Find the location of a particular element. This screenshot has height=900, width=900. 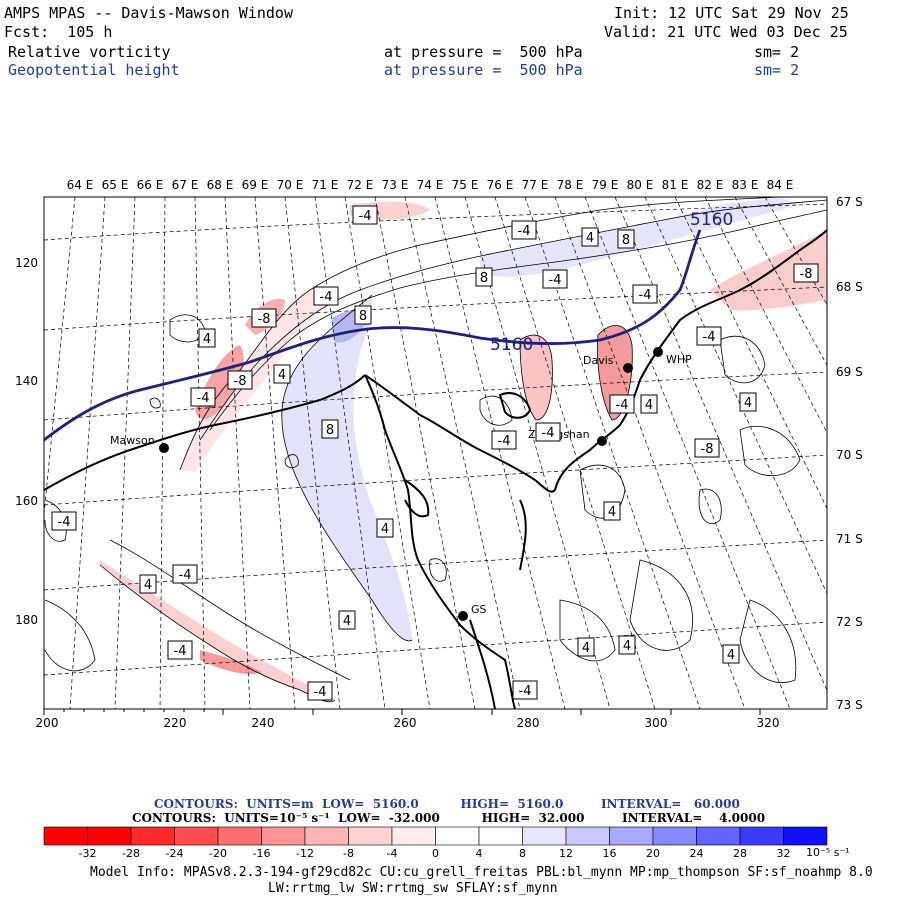

field1-smoothing: sm= 2 is located at coordinates (777, 52).